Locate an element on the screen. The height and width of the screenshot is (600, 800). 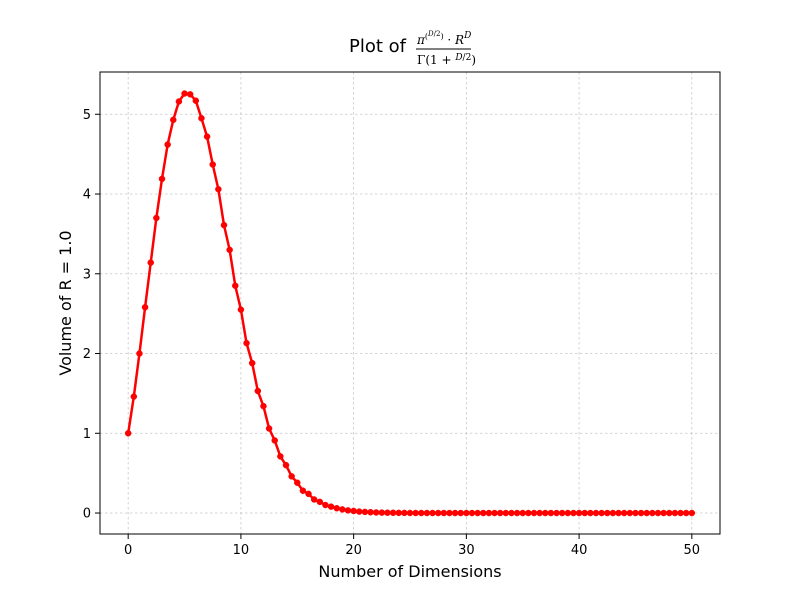
chart-title: Plot of is located at coordinates (378, 46).